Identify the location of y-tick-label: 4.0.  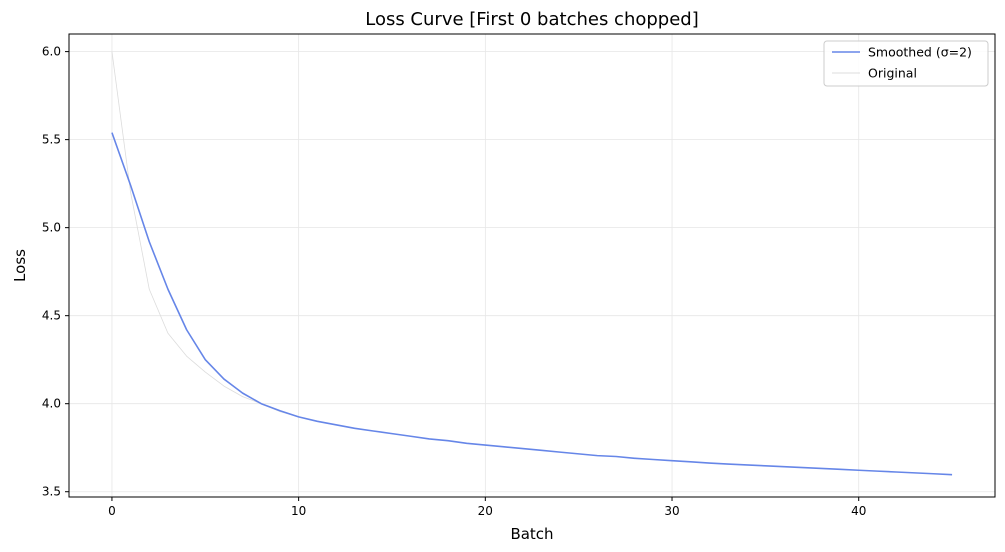
(51, 404).